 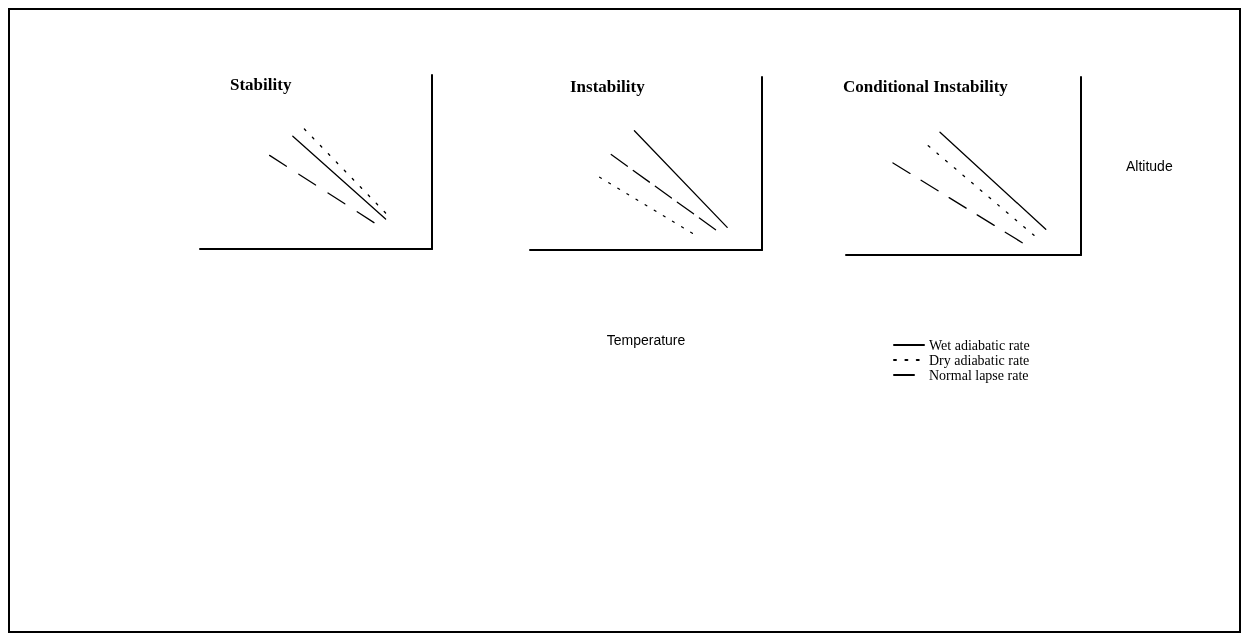 I want to click on chart-title: Conditional Instability, so click(x=926, y=86).